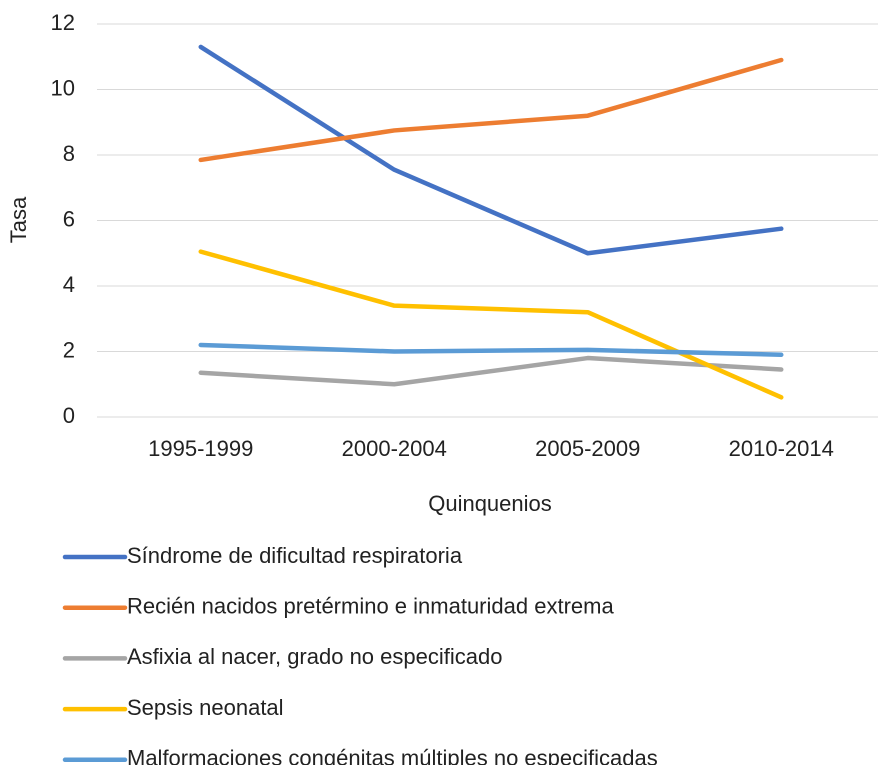  I want to click on y-tick-label: 2, so click(69, 349).